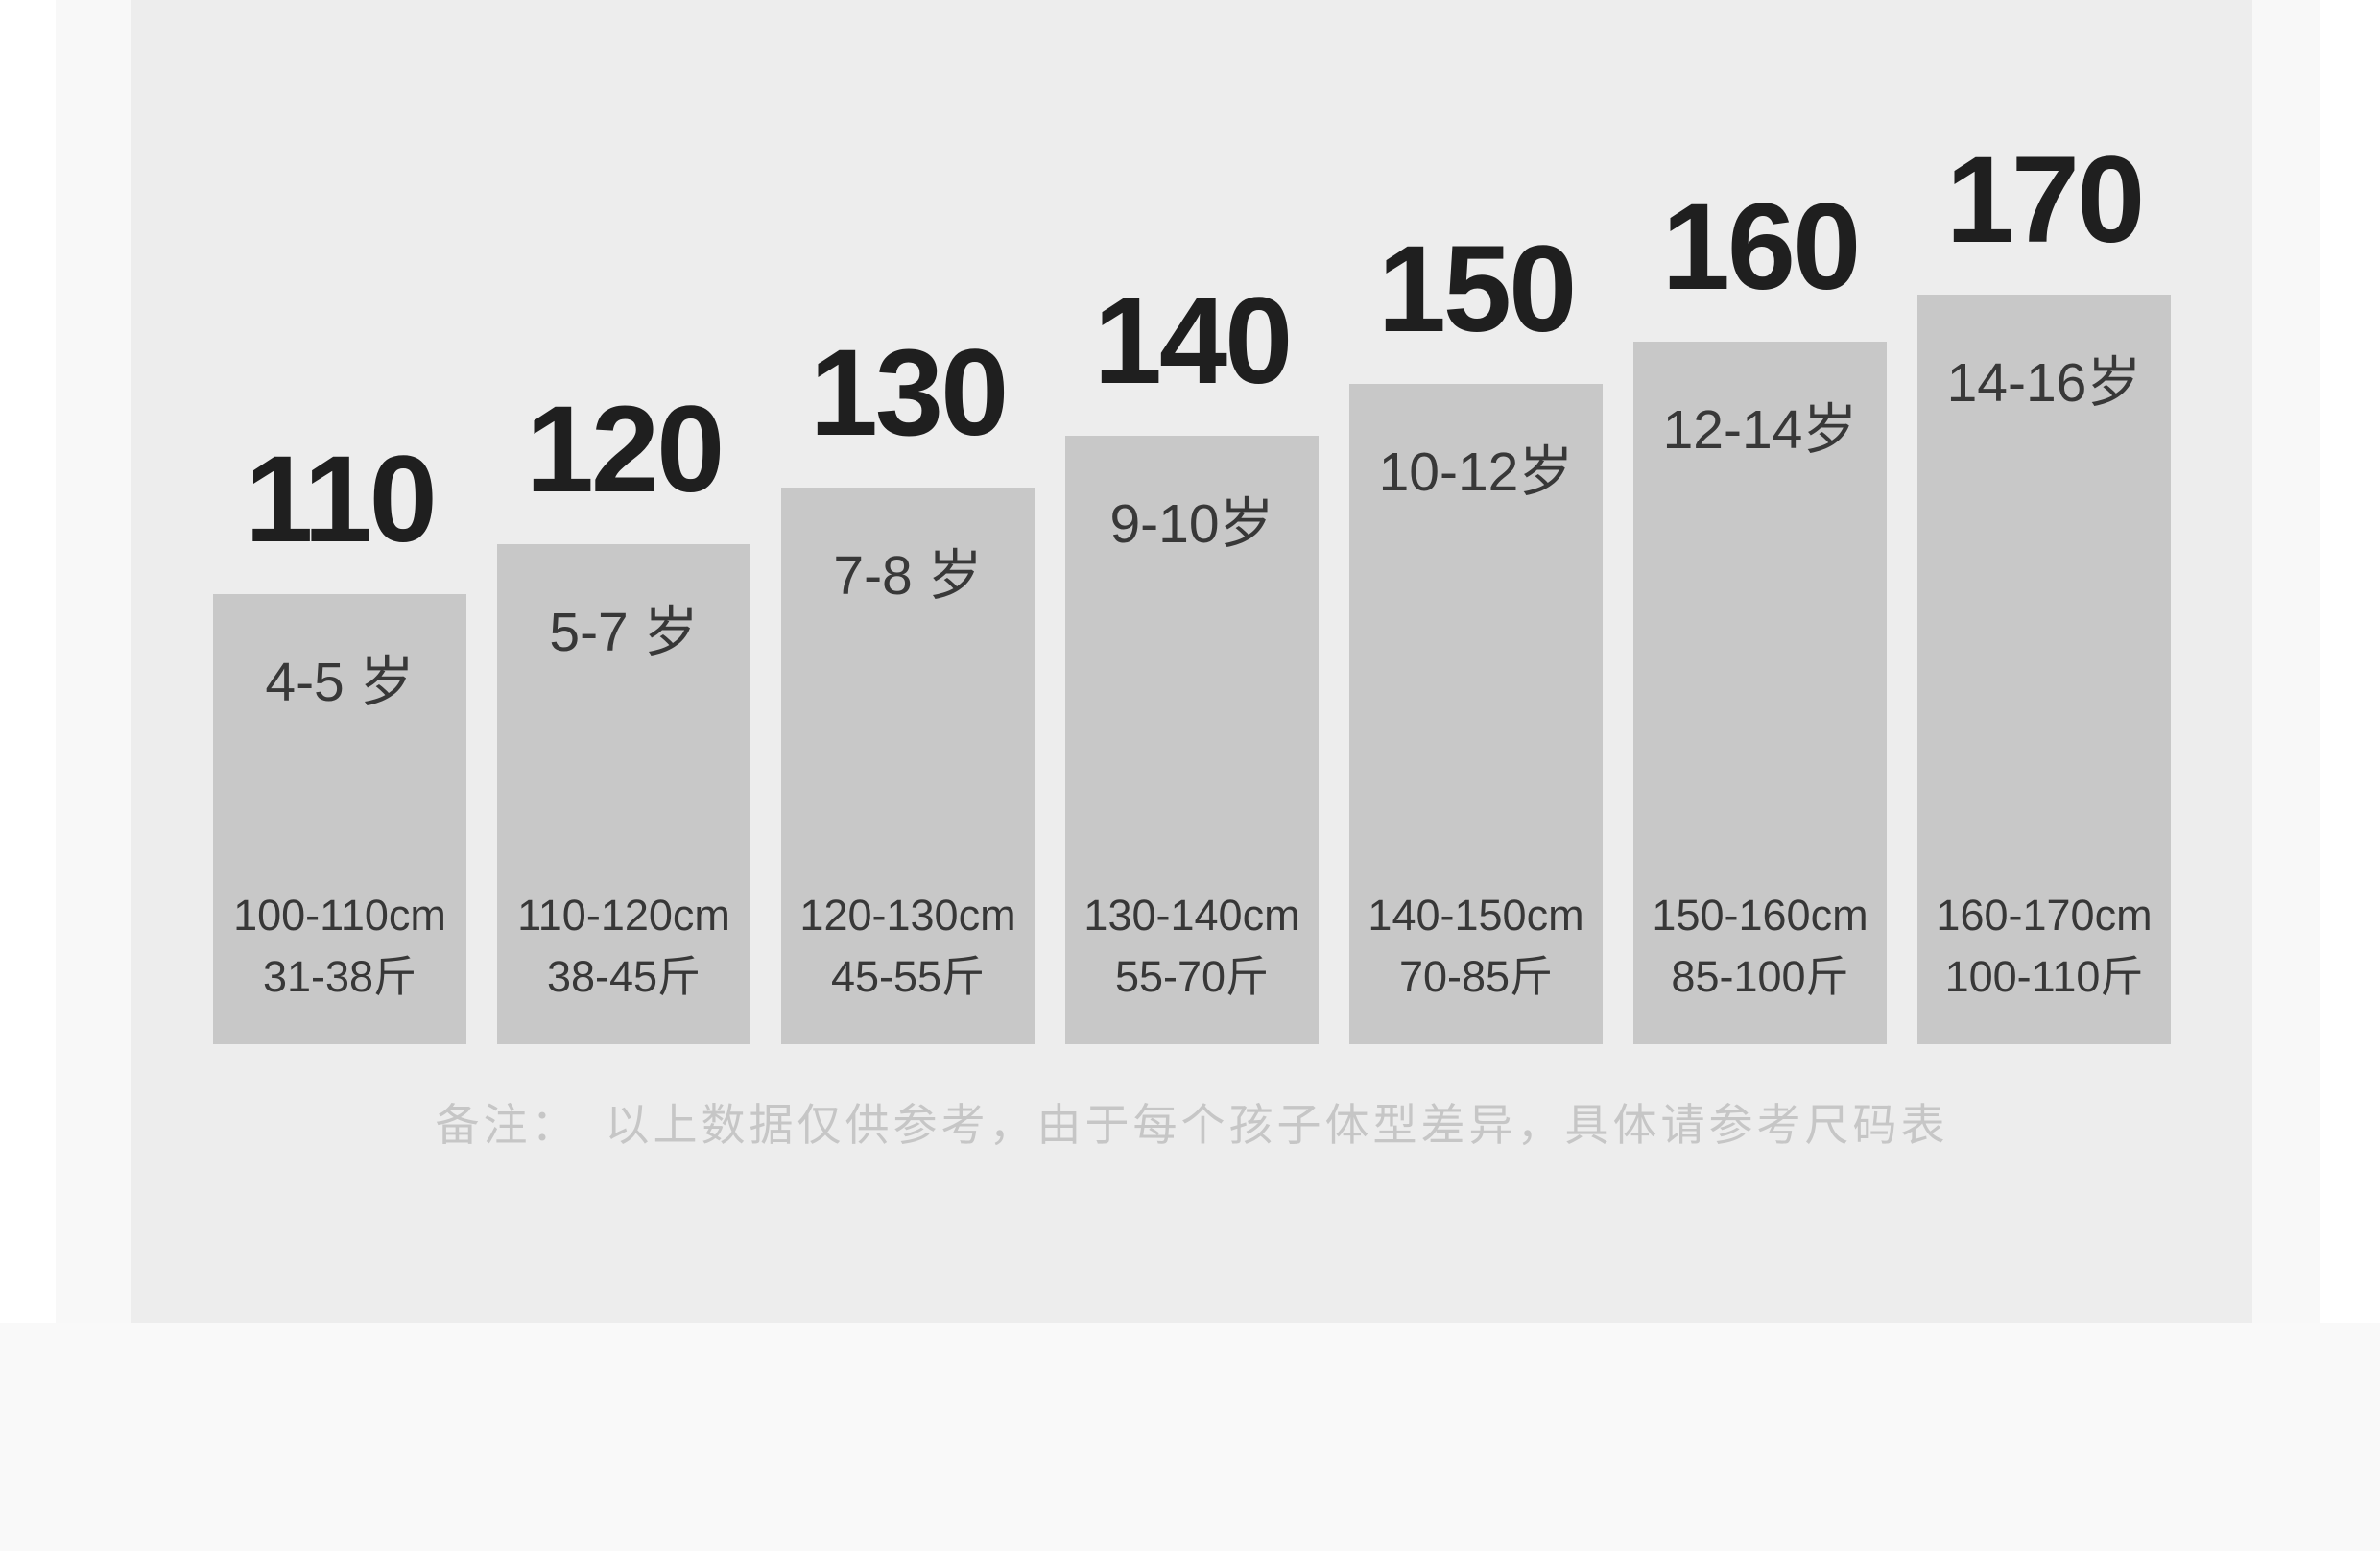 Image resolution: width=2380 pixels, height=1551 pixels. Describe the element at coordinates (907, 947) in the screenshot. I see `height-weight-ranges: 120-130cm 45-55斤` at that location.